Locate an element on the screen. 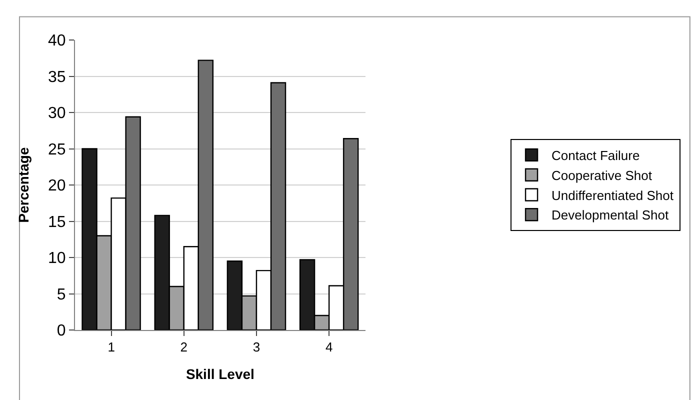  y-tick-label: 35 is located at coordinates (57, 77).